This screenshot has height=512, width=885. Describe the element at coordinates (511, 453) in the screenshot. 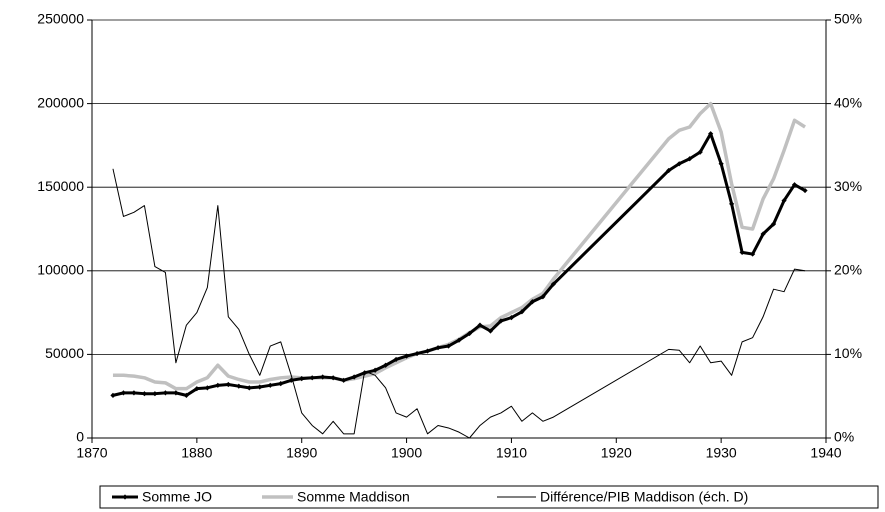

I see `x-tick-label: 1910` at that location.